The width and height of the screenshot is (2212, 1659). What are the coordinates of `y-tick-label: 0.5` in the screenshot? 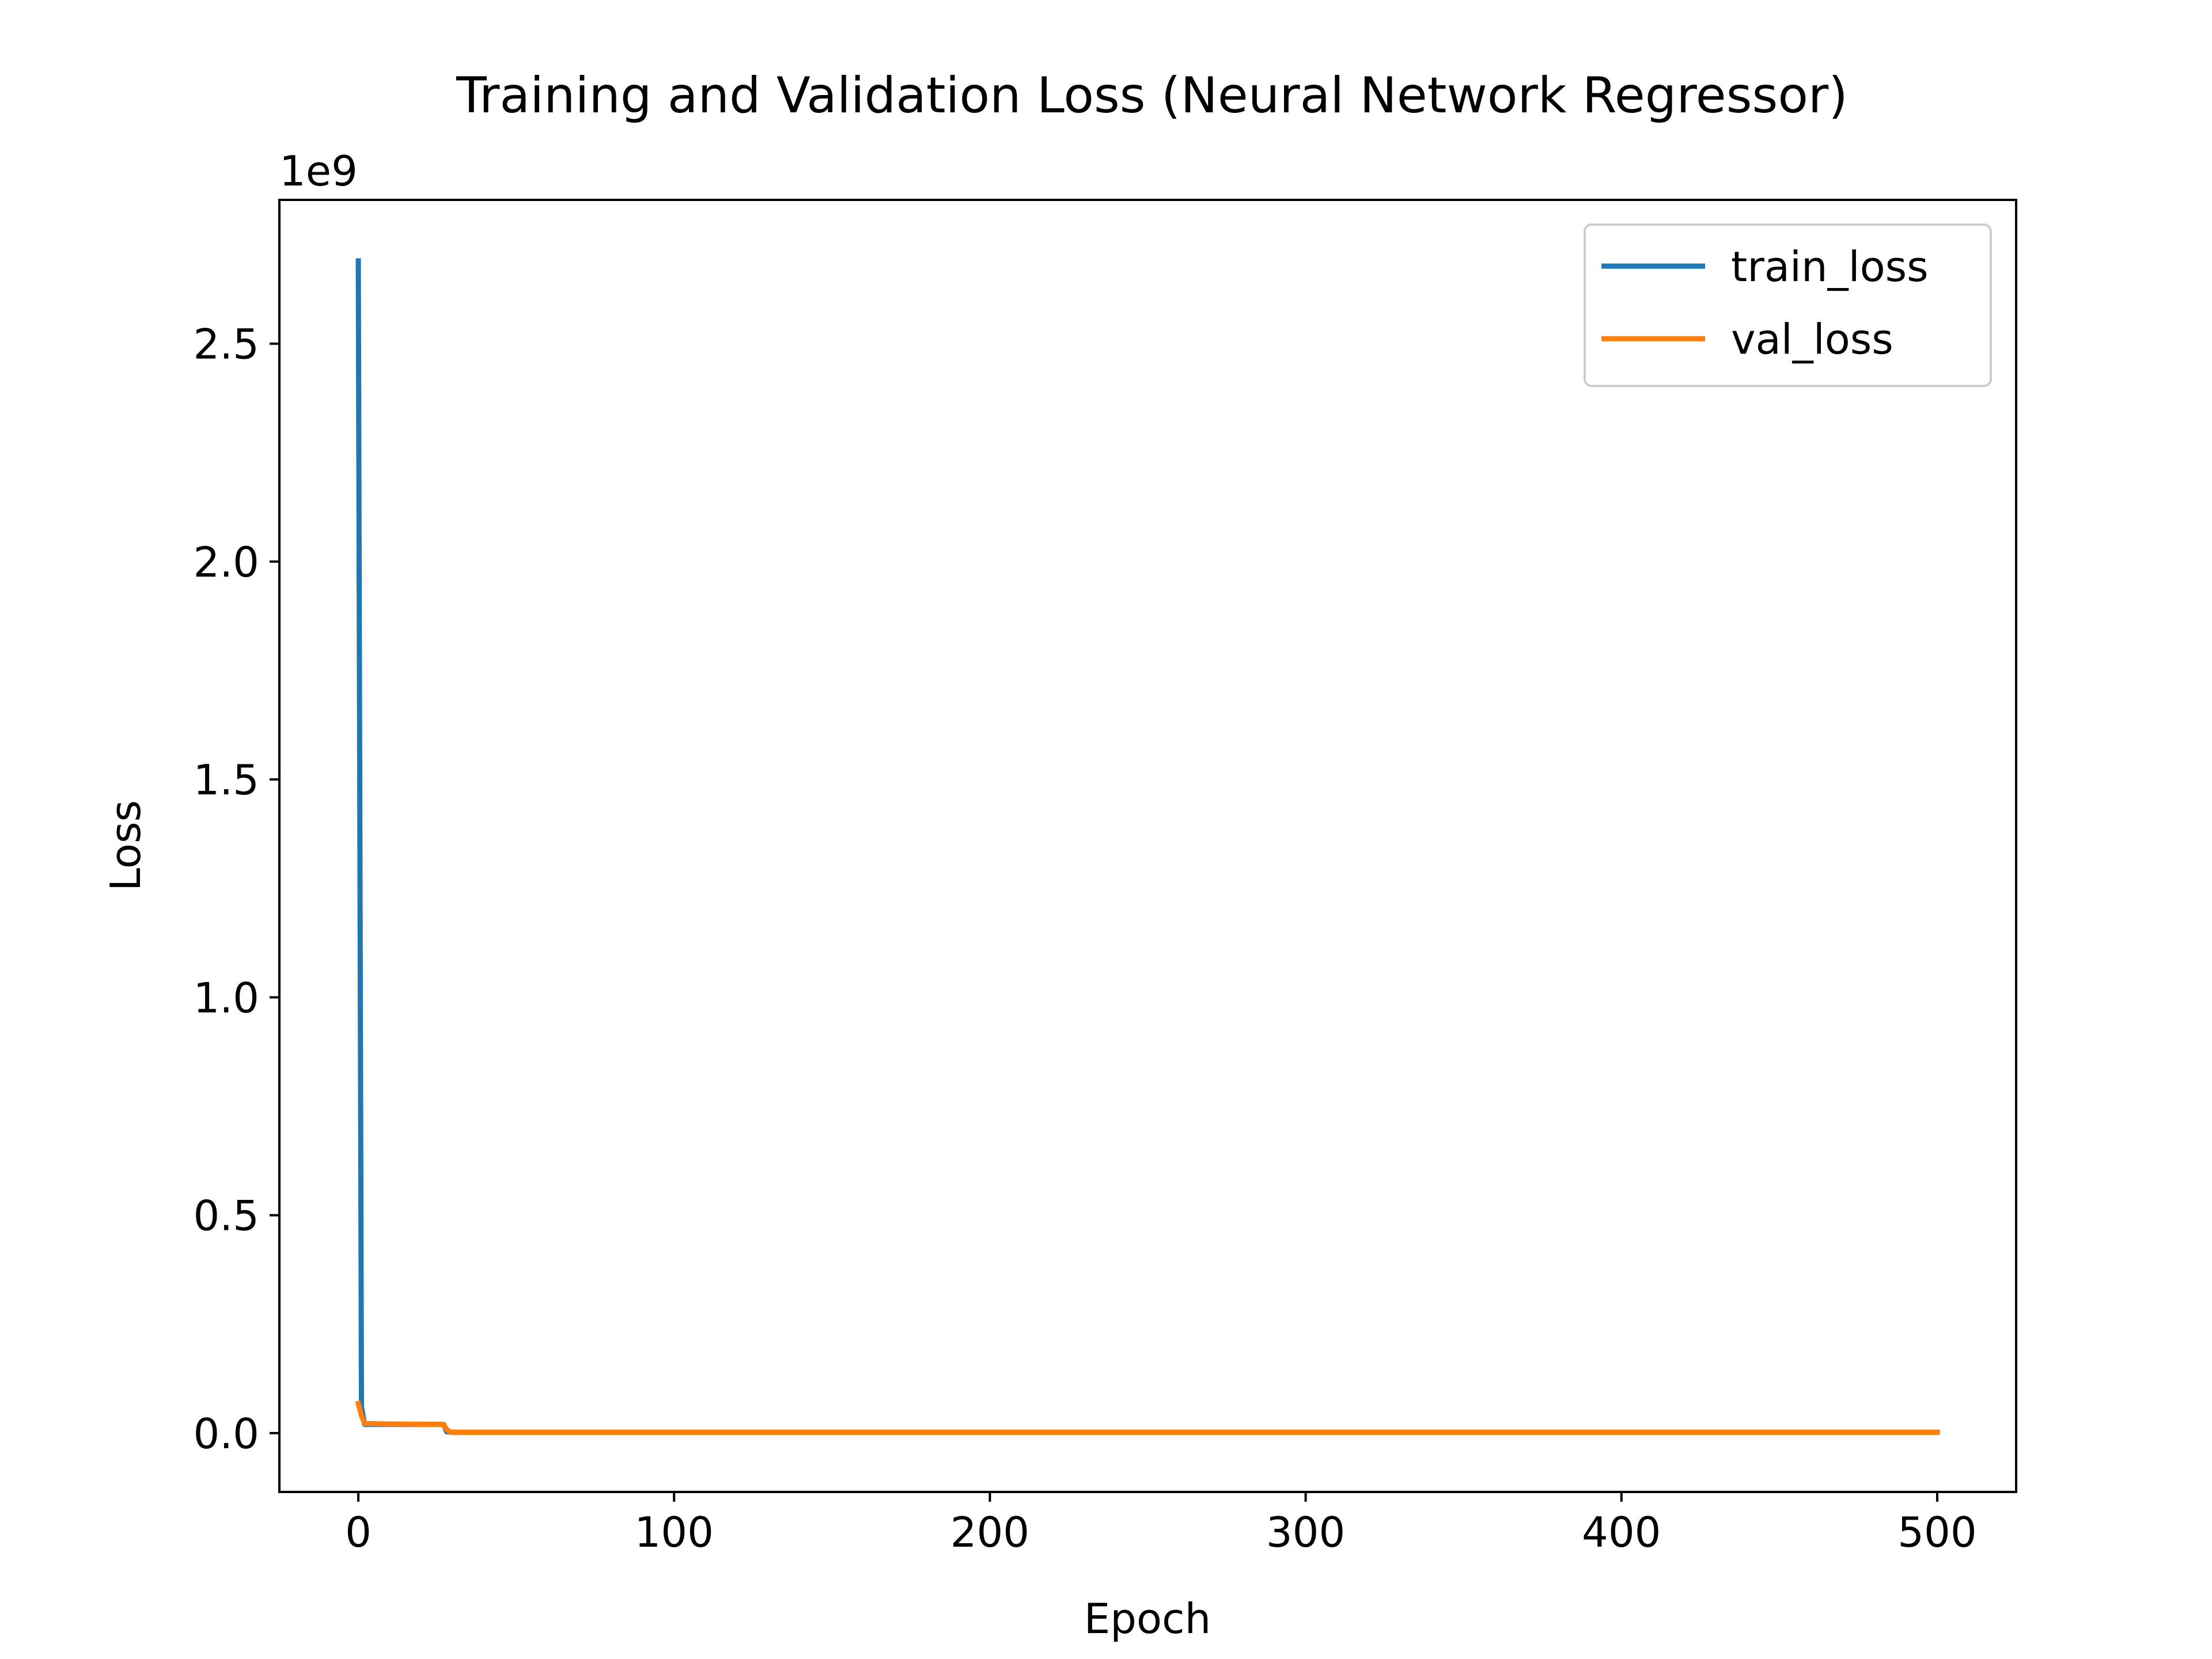 It's located at (226, 1216).